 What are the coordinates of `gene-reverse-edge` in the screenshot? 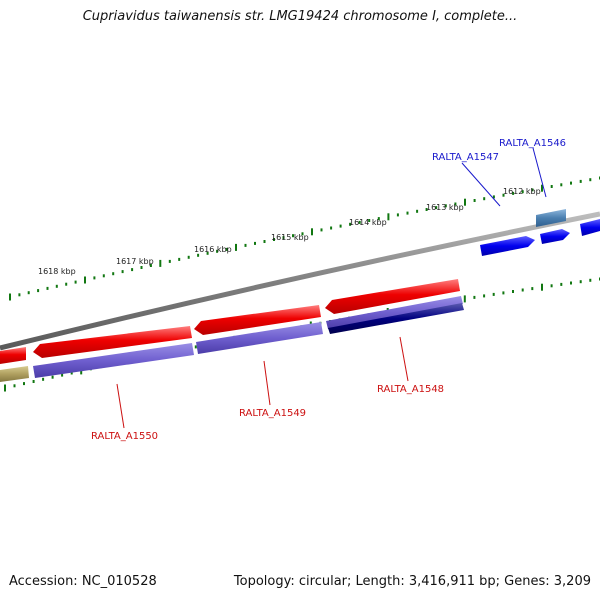 It's located at (13, 355).